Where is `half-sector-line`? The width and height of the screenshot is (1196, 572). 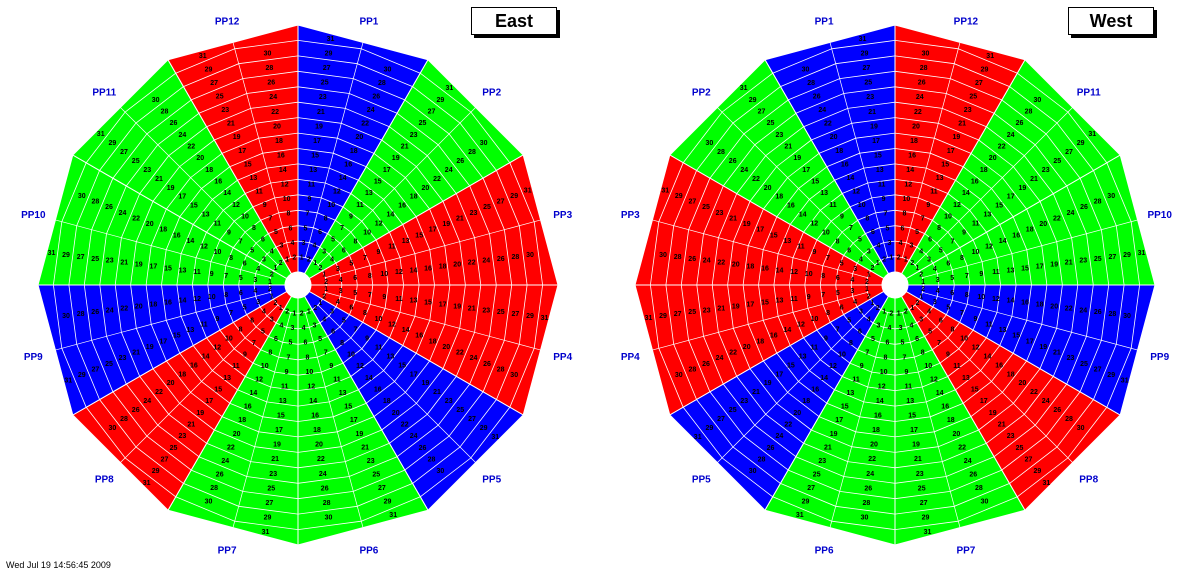 half-sector-line is located at coordinates (932, 146).